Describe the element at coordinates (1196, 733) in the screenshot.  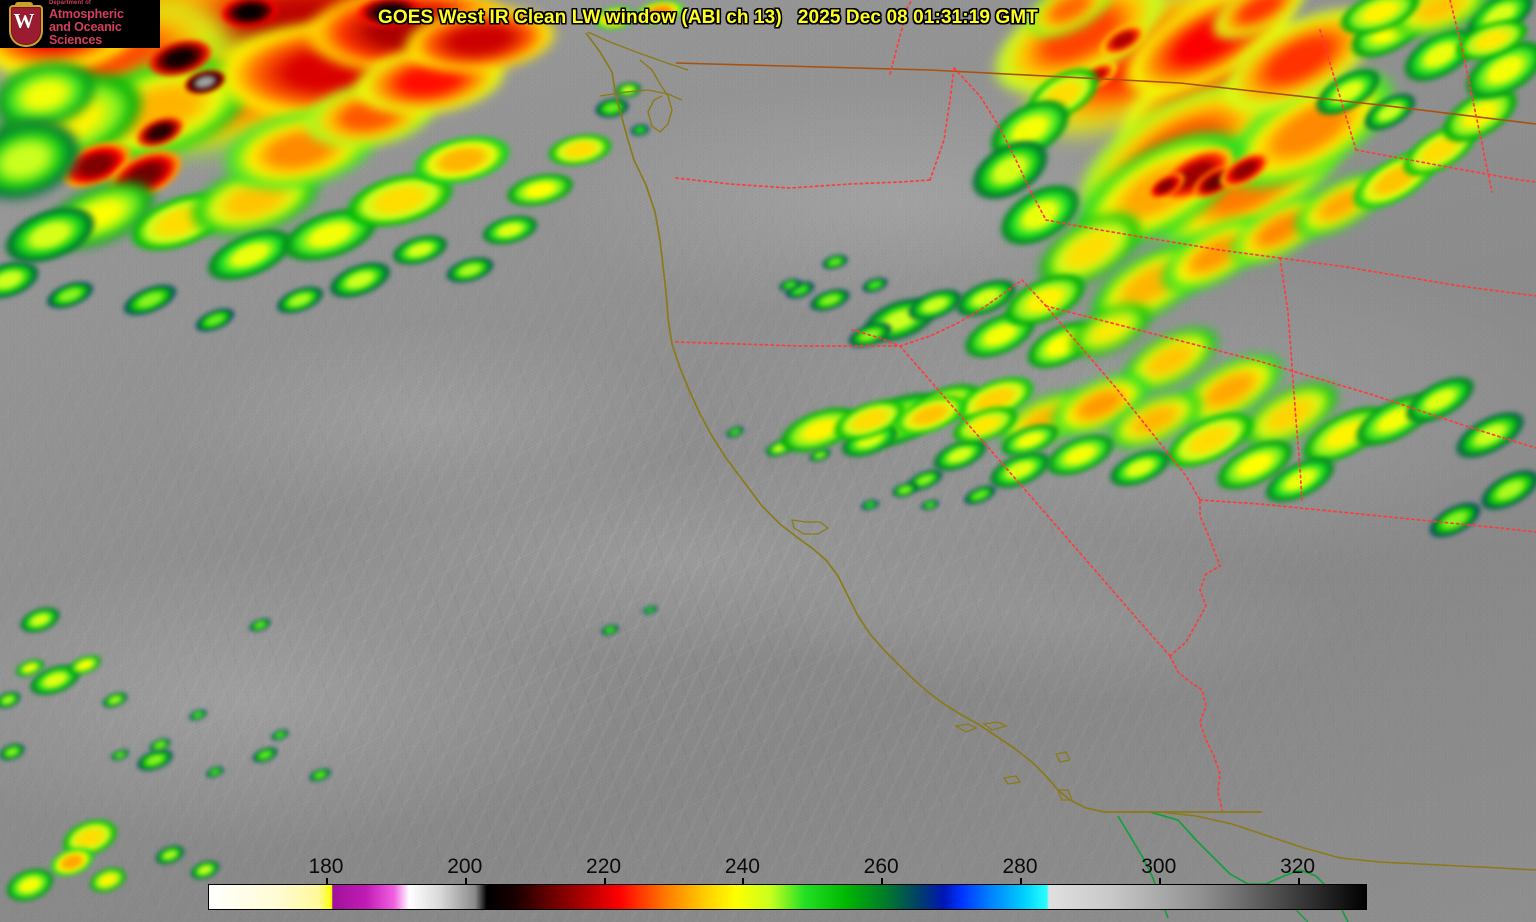
I see `border-ca-az-colorado-river` at that location.